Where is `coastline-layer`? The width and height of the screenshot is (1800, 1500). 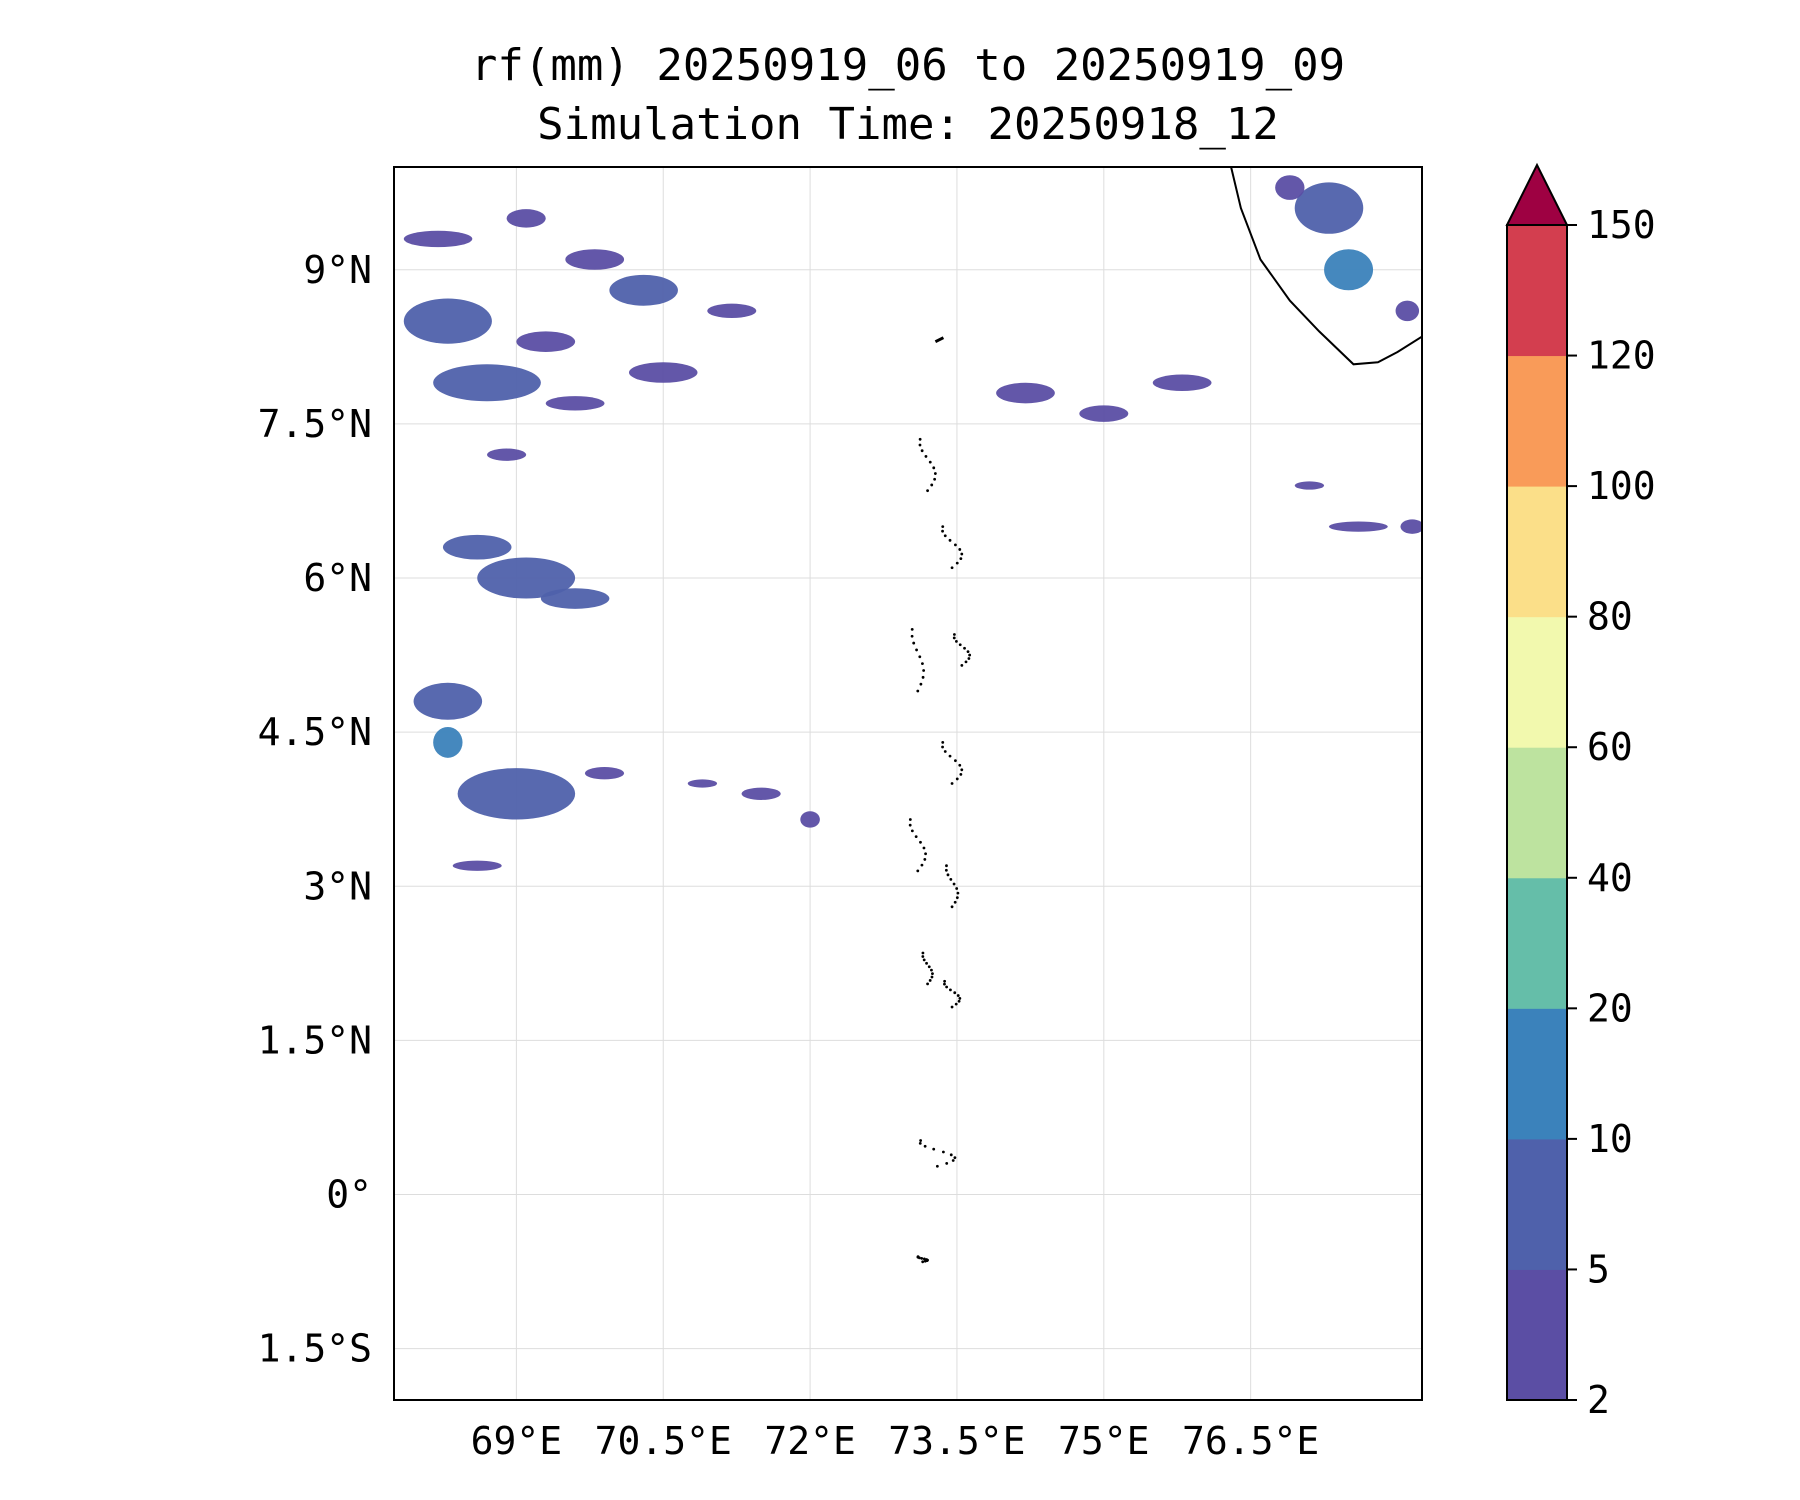
coastline-layer is located at coordinates (1326, 266).